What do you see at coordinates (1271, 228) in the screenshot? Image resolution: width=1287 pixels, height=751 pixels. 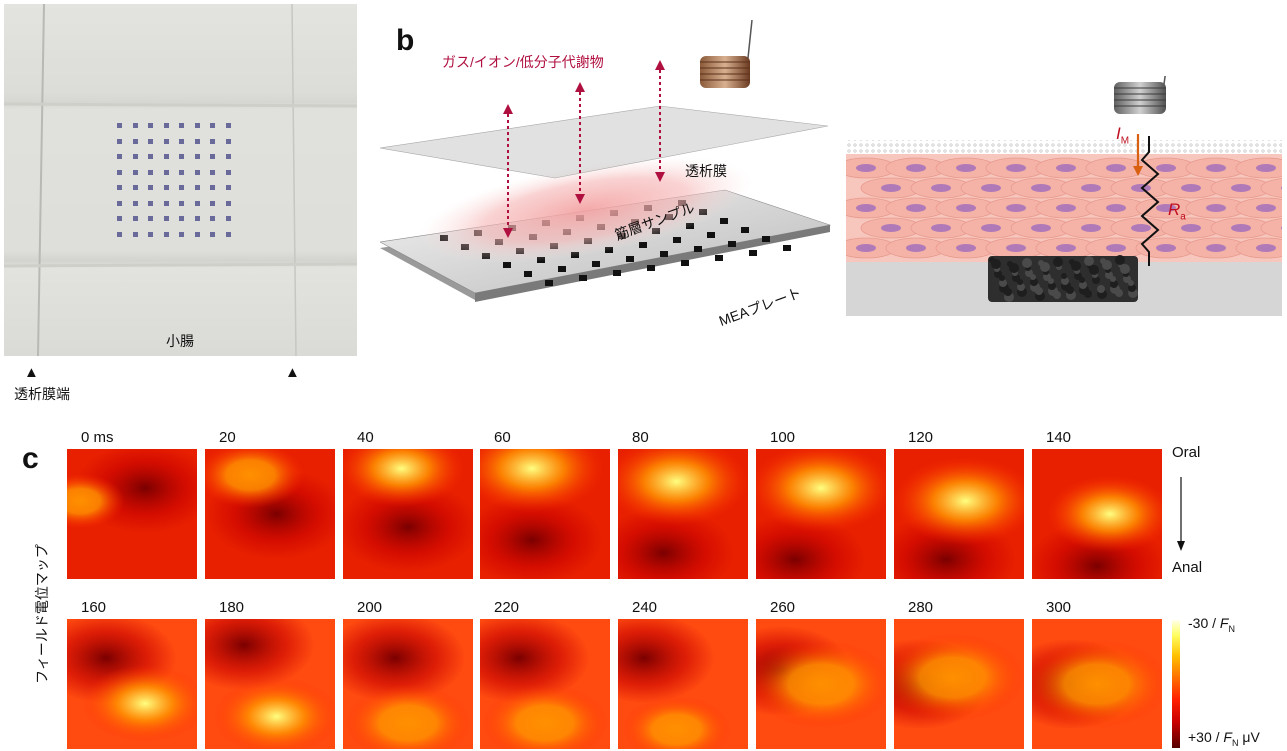 I see `muscle-cell` at bounding box center [1271, 228].